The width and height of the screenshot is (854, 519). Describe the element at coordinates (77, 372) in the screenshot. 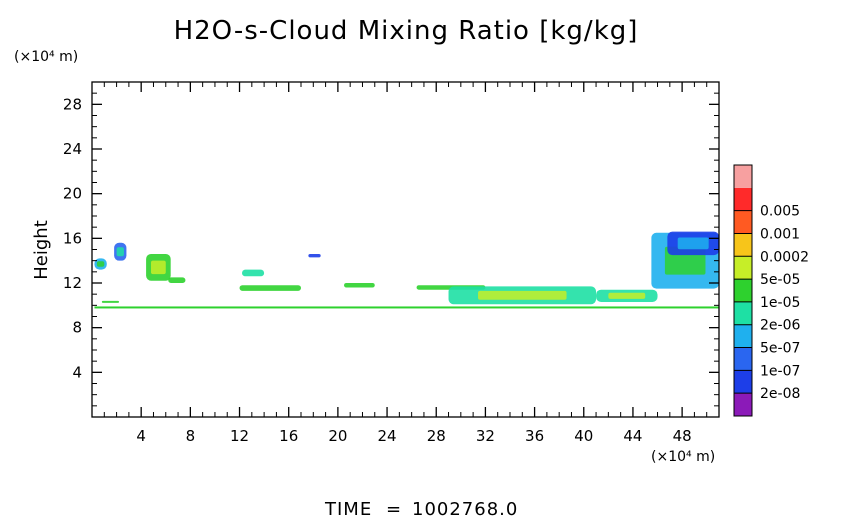

I see `y-tick-label: 4` at that location.